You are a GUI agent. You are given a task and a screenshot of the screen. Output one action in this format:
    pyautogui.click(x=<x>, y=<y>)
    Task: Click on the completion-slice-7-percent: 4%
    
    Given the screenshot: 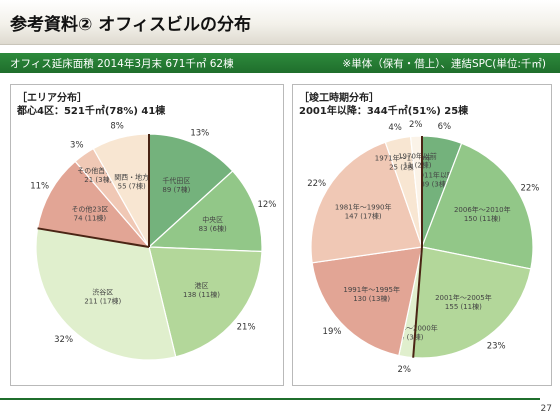 What is the action you would take?
    pyautogui.click(x=395, y=128)
    